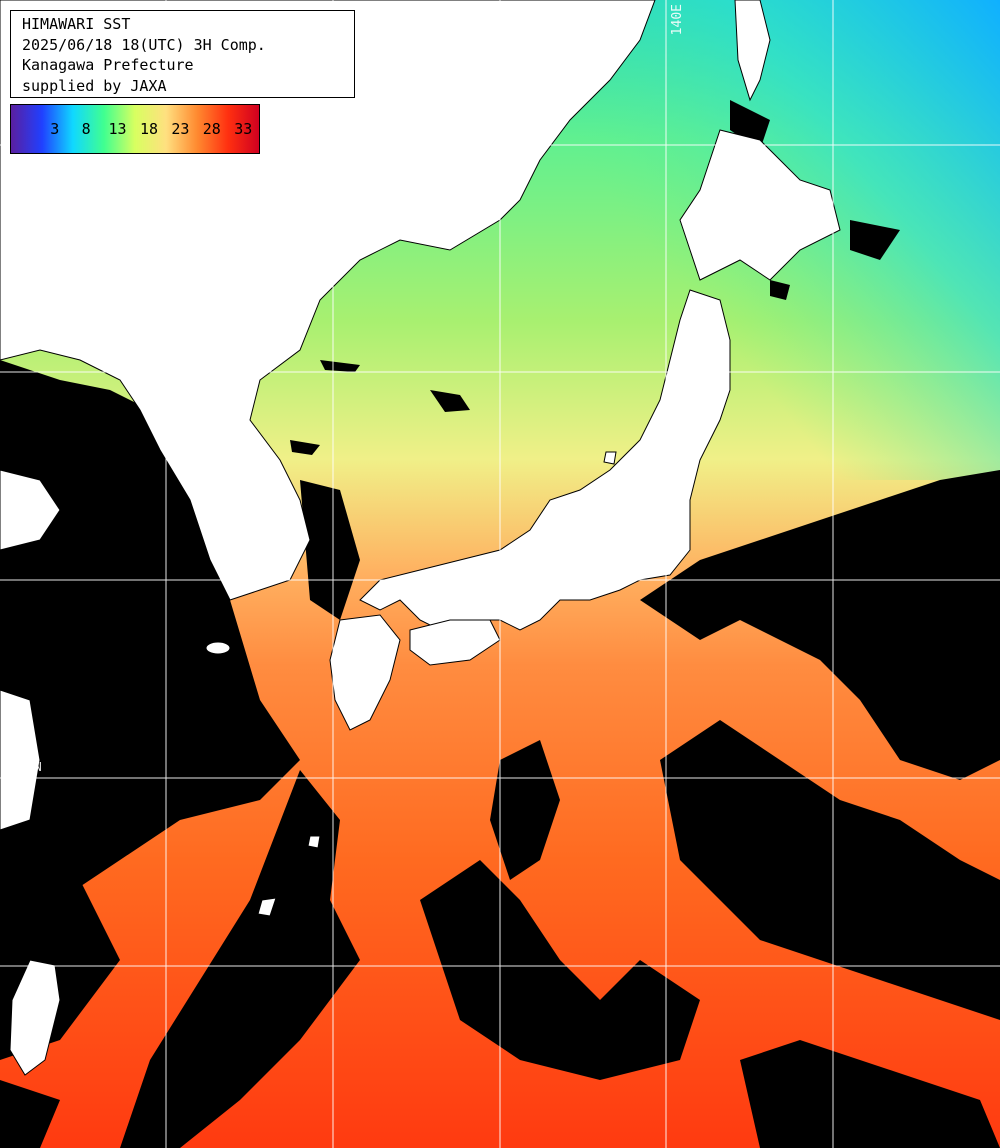 Image resolution: width=1000 pixels, height=1148 pixels. I want to click on legend-tick-23: 23, so click(180, 129).